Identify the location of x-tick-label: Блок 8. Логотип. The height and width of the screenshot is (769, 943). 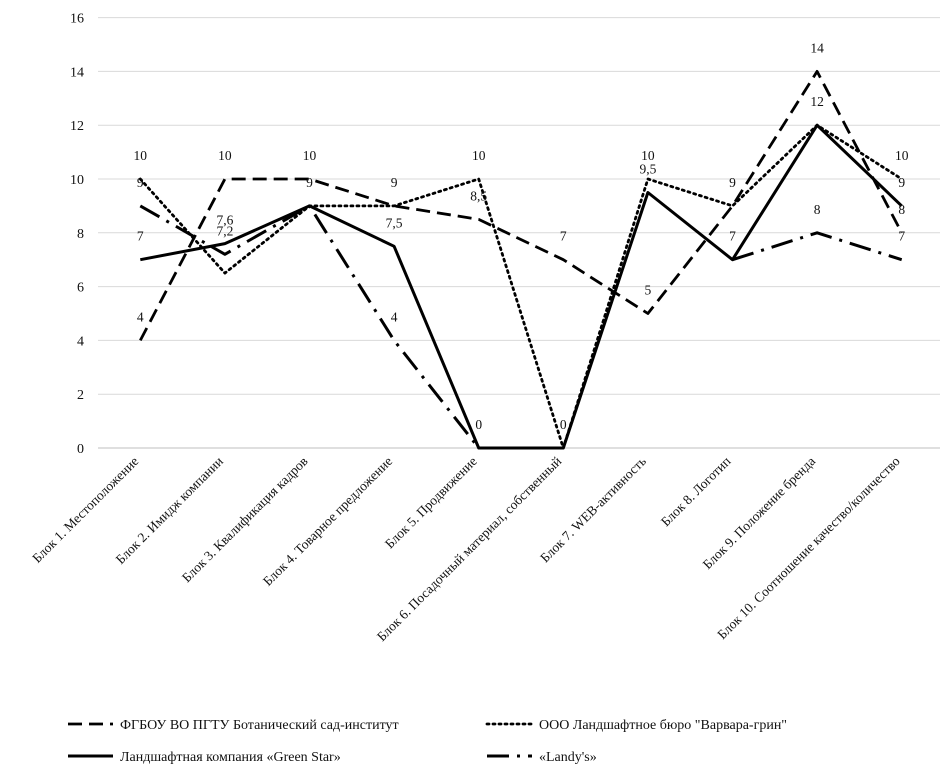
(696, 492).